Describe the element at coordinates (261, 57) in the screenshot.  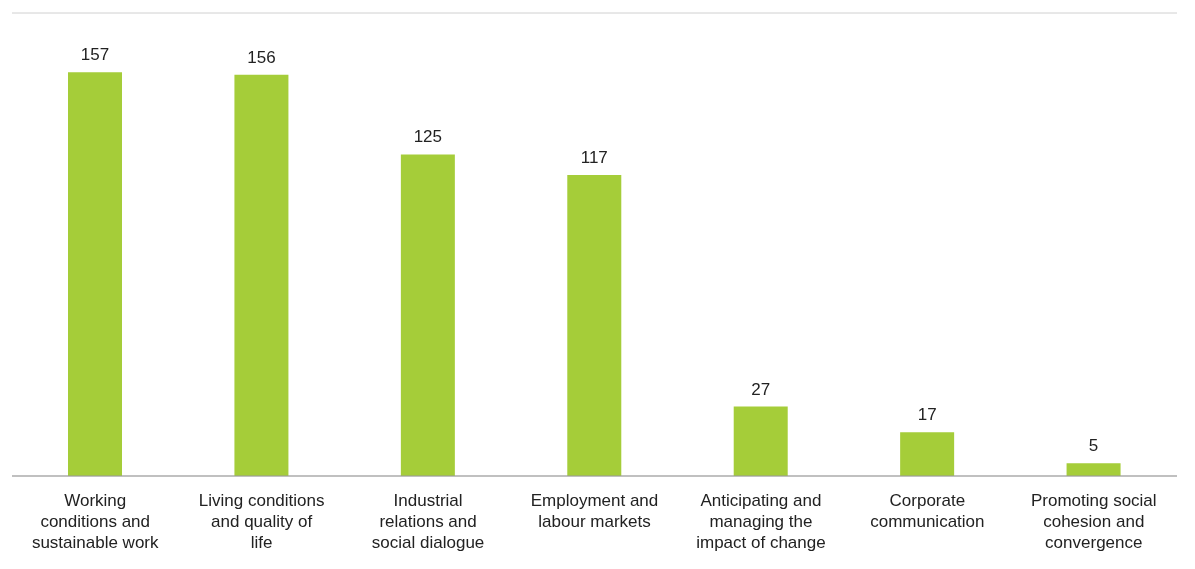
I see `data-label: 156` at that location.